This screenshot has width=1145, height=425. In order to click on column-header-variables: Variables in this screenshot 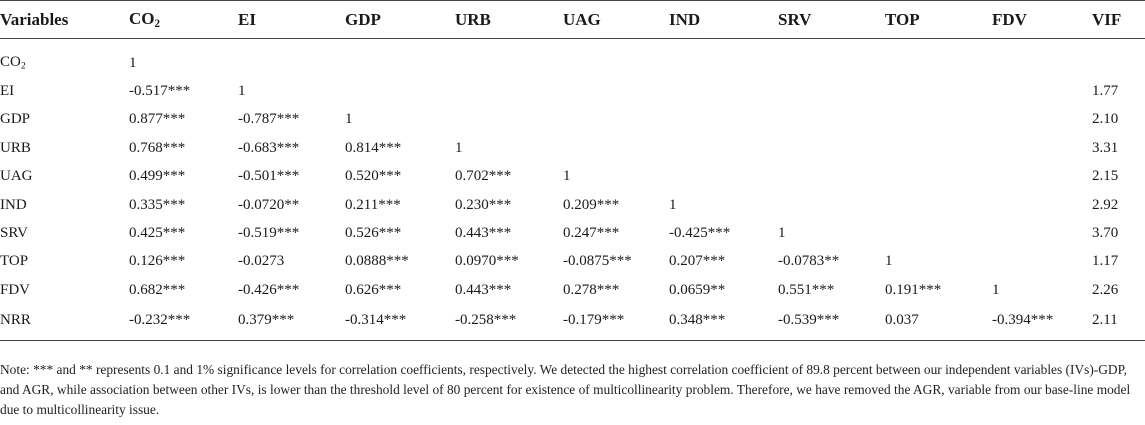, I will do `click(64, 19)`.